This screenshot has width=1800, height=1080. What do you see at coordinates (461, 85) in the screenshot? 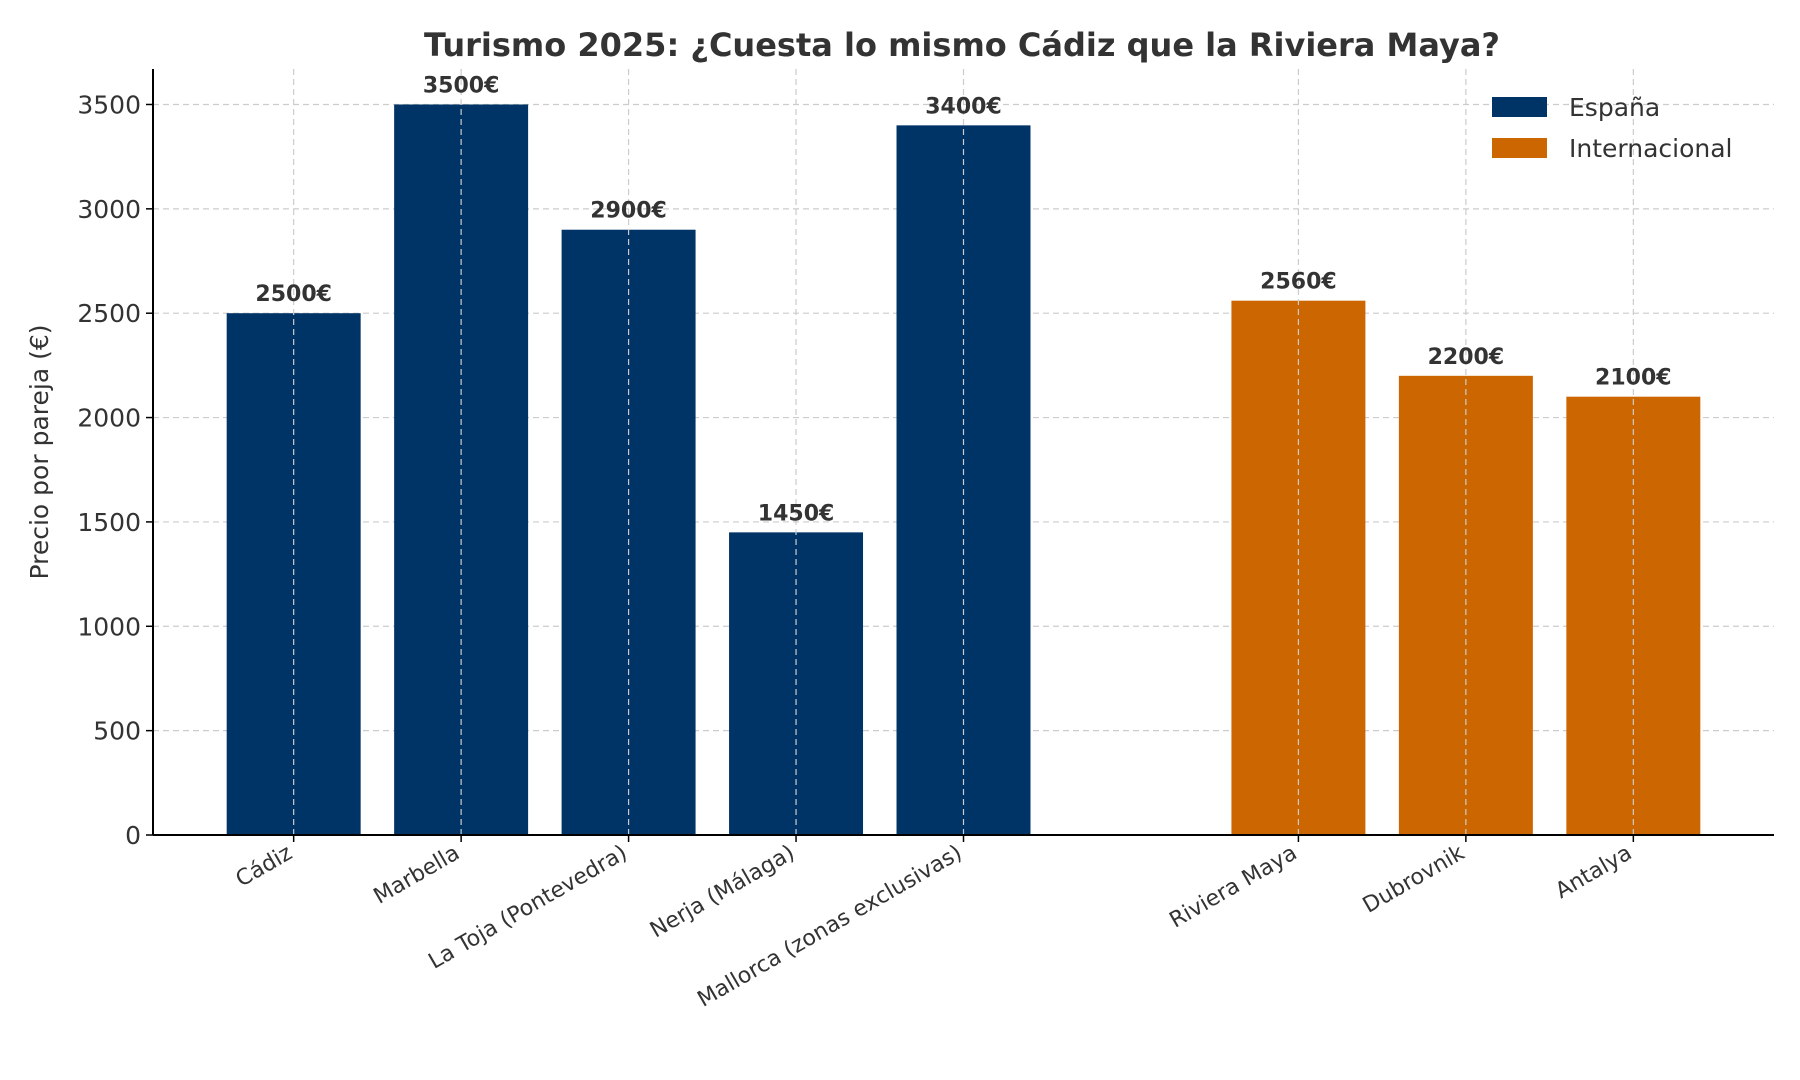
I see `data-label: 3500€` at bounding box center [461, 85].